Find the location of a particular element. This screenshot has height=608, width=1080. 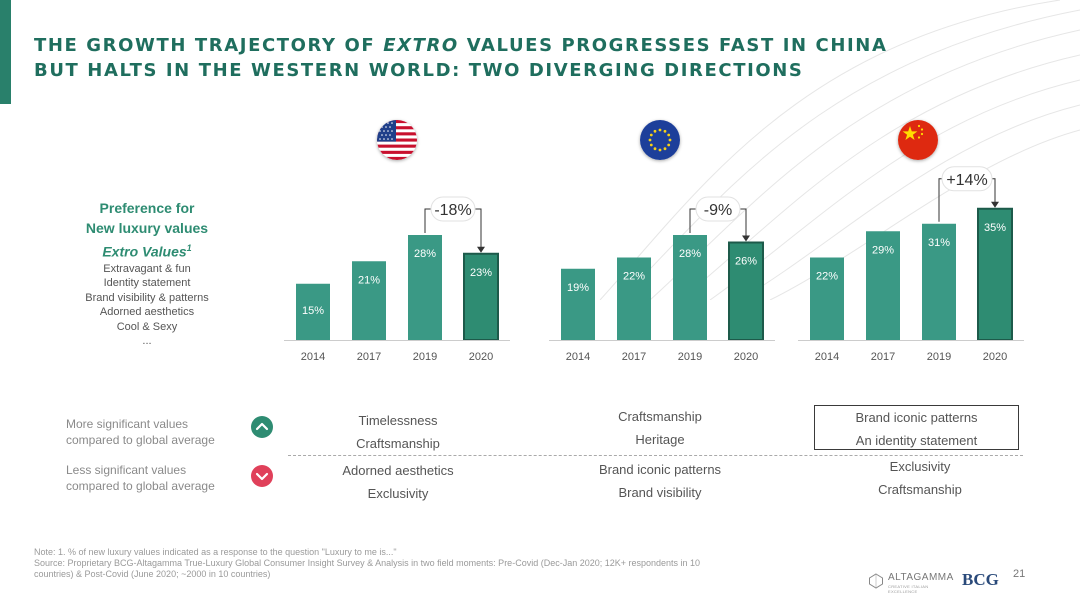

bar-value-label: 15% is located at coordinates (313, 311).